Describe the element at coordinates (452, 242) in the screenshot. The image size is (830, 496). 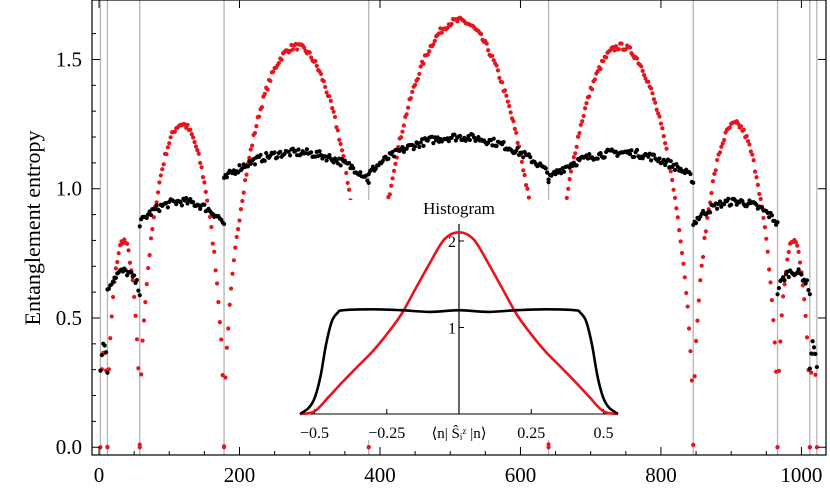
I see `inset-y-tick-label: 2` at that location.